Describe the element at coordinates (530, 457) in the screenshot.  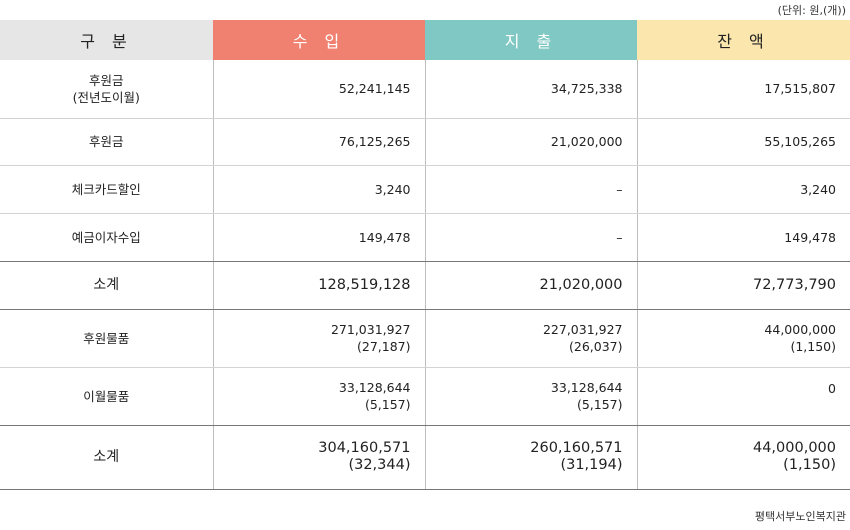
I see `expense-cell: 260,160,571 (31,194)` at that location.